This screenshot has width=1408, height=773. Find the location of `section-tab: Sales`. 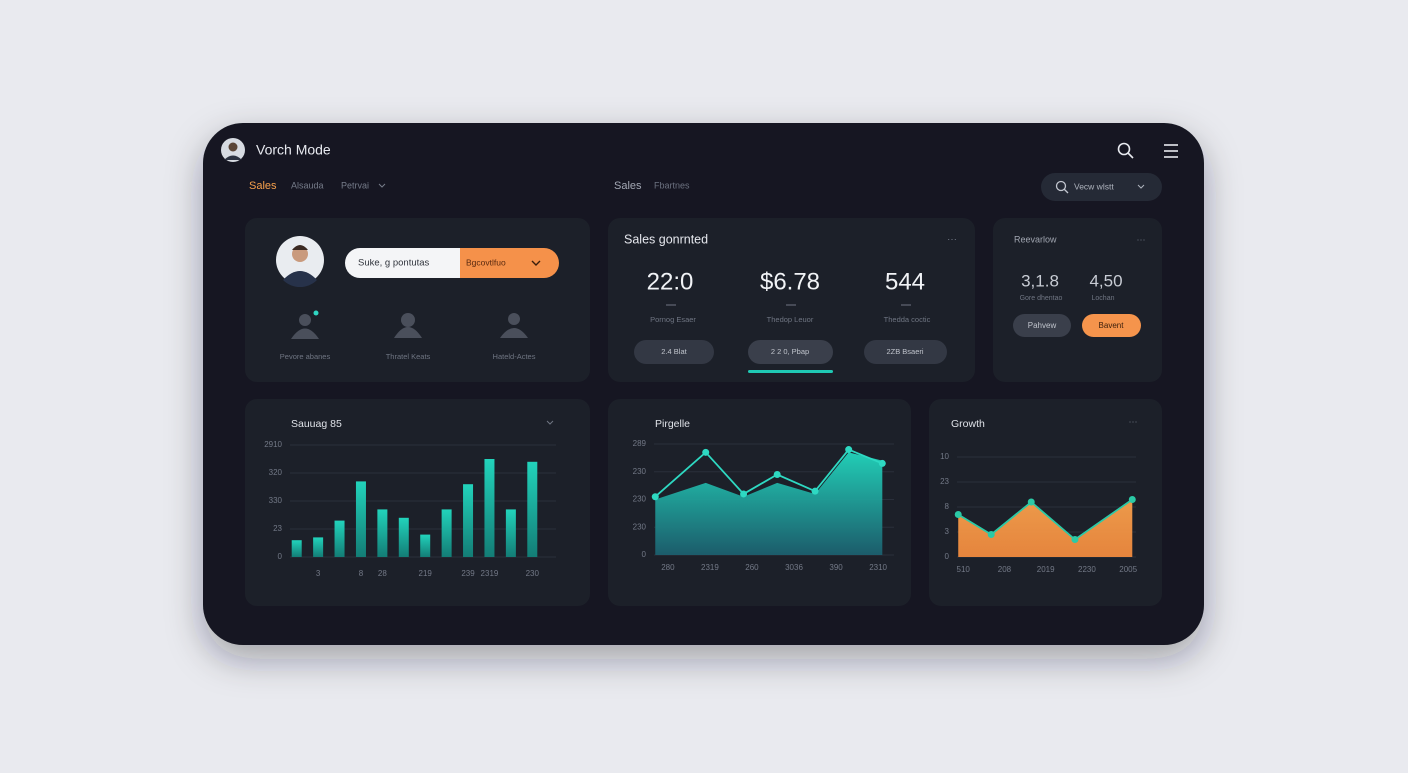

section-tab: Sales is located at coordinates (628, 186).